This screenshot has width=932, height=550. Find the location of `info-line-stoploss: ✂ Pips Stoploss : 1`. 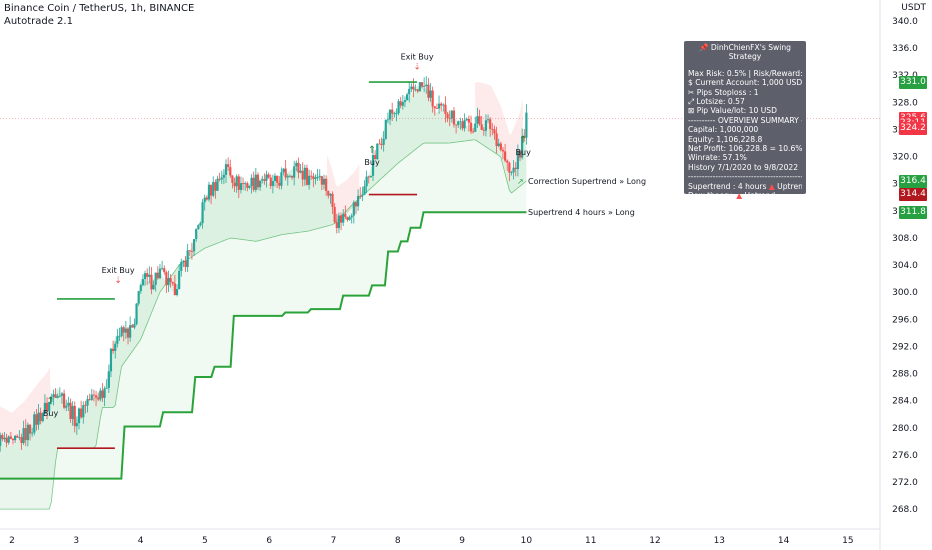

info-line-stoploss: ✂ Pips Stoploss : 1 is located at coordinates (723, 92).